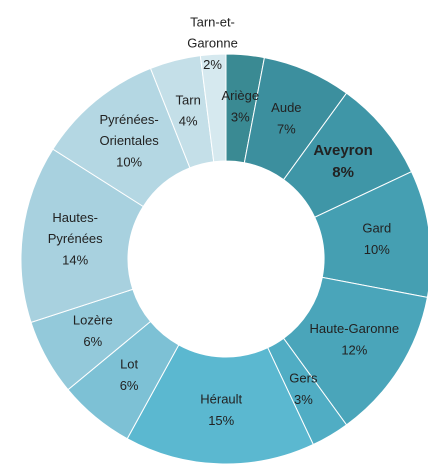 The width and height of the screenshot is (428, 476). I want to click on label-line: Hautes-, so click(75, 217).